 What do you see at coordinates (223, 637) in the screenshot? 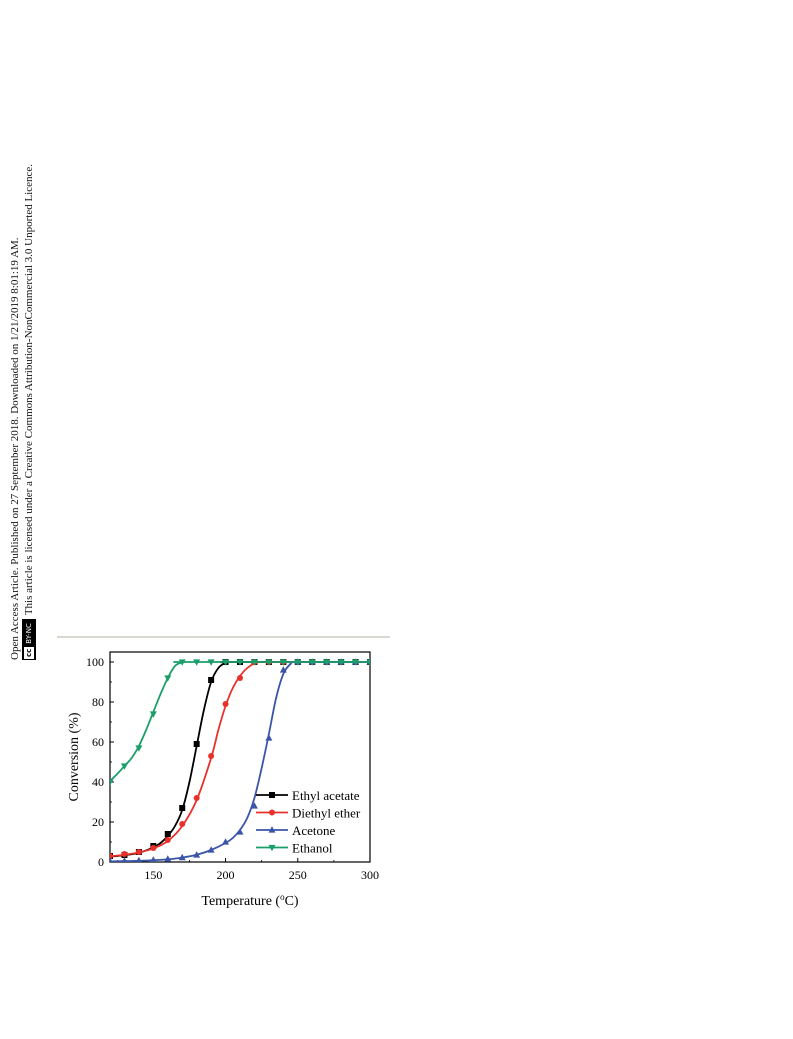
I see `horizontal-divider` at bounding box center [223, 637].